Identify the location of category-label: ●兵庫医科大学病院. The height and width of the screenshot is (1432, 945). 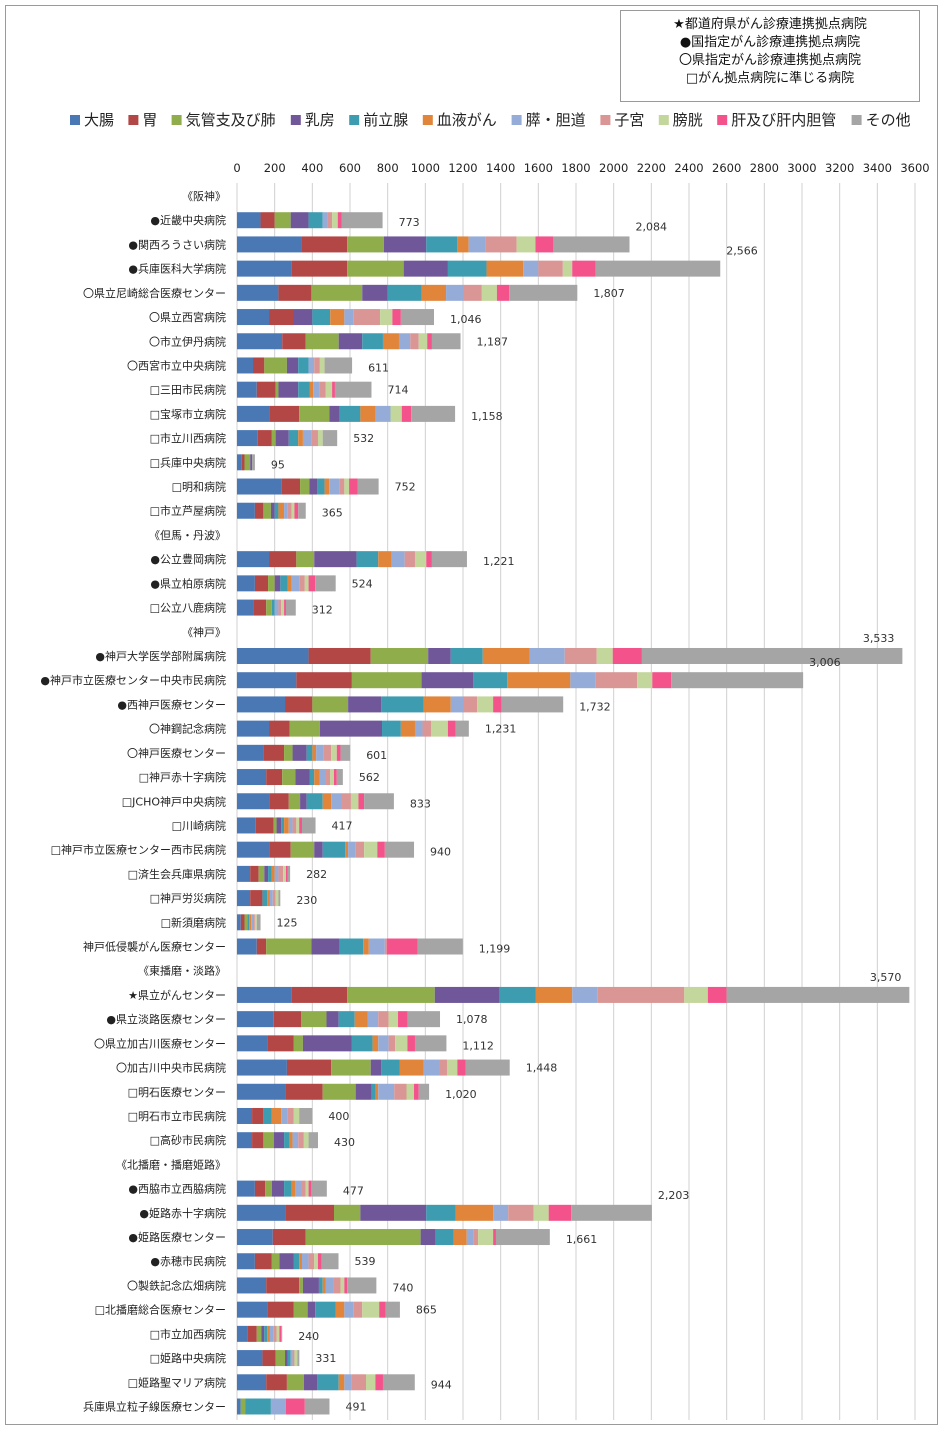
(177, 269).